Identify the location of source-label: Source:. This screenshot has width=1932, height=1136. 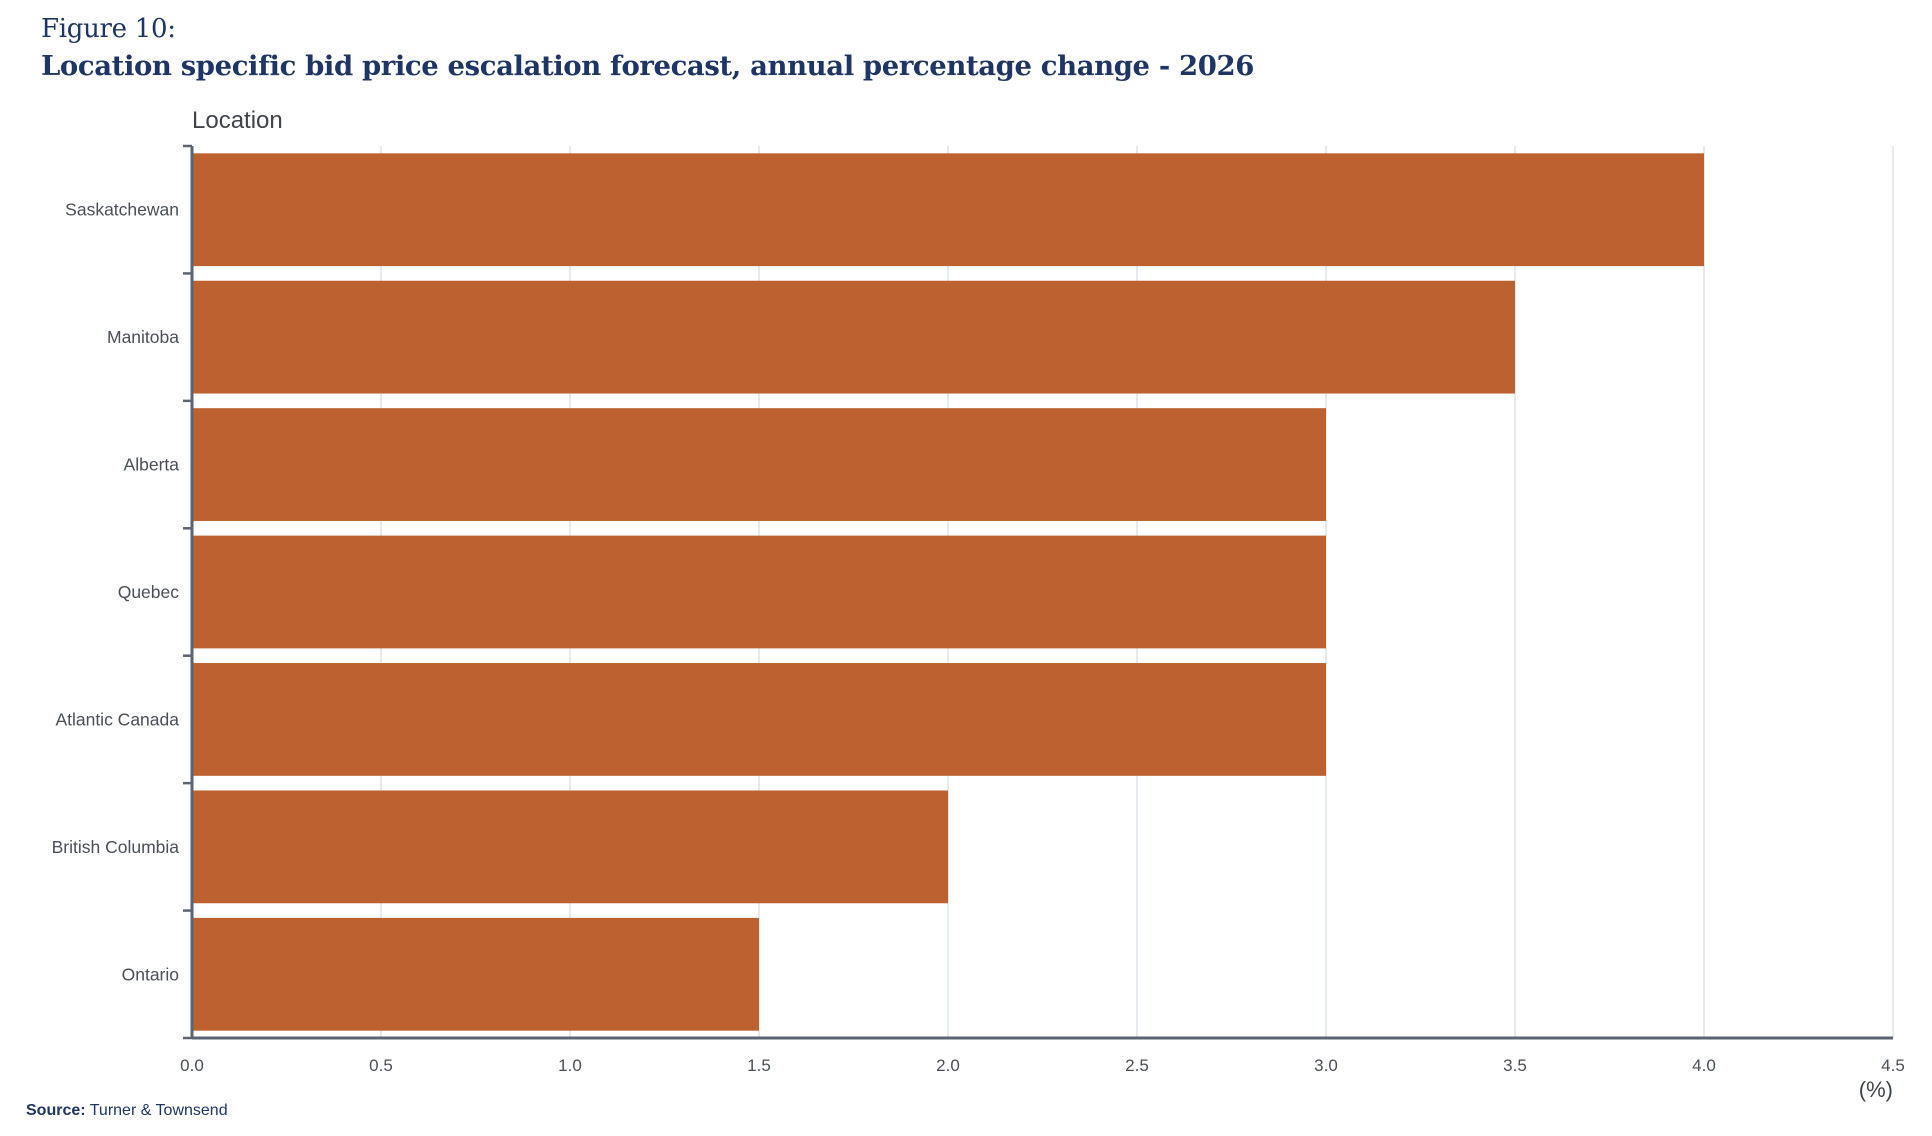
(56, 1110).